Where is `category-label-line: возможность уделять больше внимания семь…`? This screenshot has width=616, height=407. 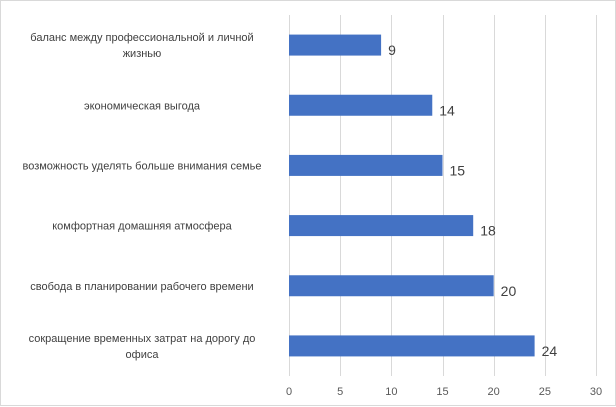
category-label-line: возможность уделять больше внимания семь… is located at coordinates (141, 166).